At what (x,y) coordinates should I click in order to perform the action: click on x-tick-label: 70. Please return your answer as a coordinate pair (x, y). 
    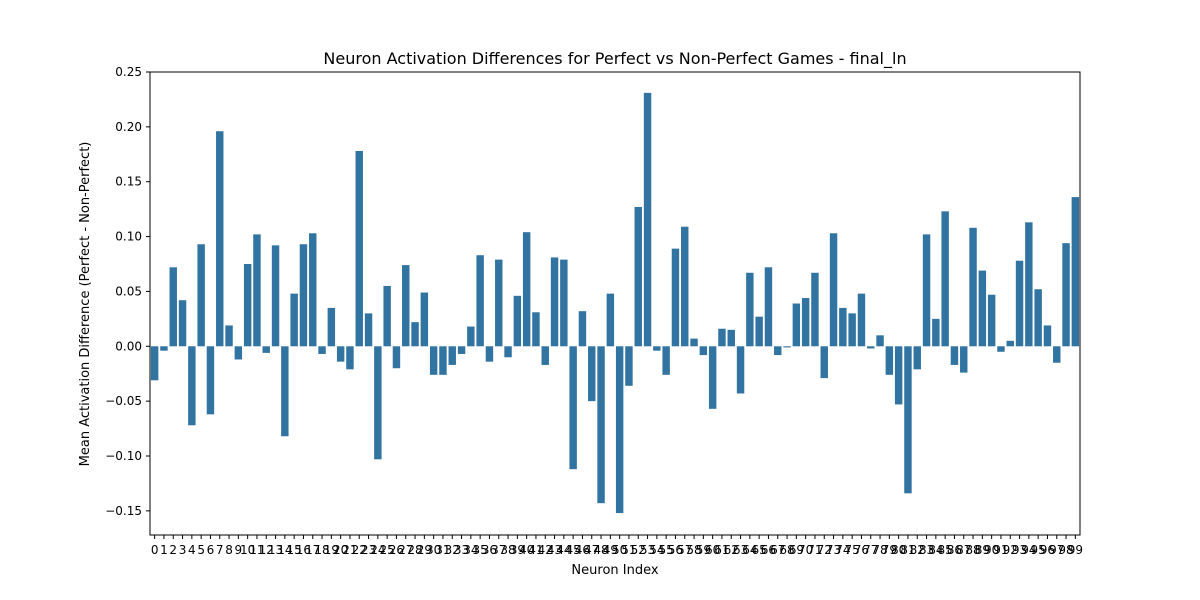
    Looking at the image, I should click on (805, 550).